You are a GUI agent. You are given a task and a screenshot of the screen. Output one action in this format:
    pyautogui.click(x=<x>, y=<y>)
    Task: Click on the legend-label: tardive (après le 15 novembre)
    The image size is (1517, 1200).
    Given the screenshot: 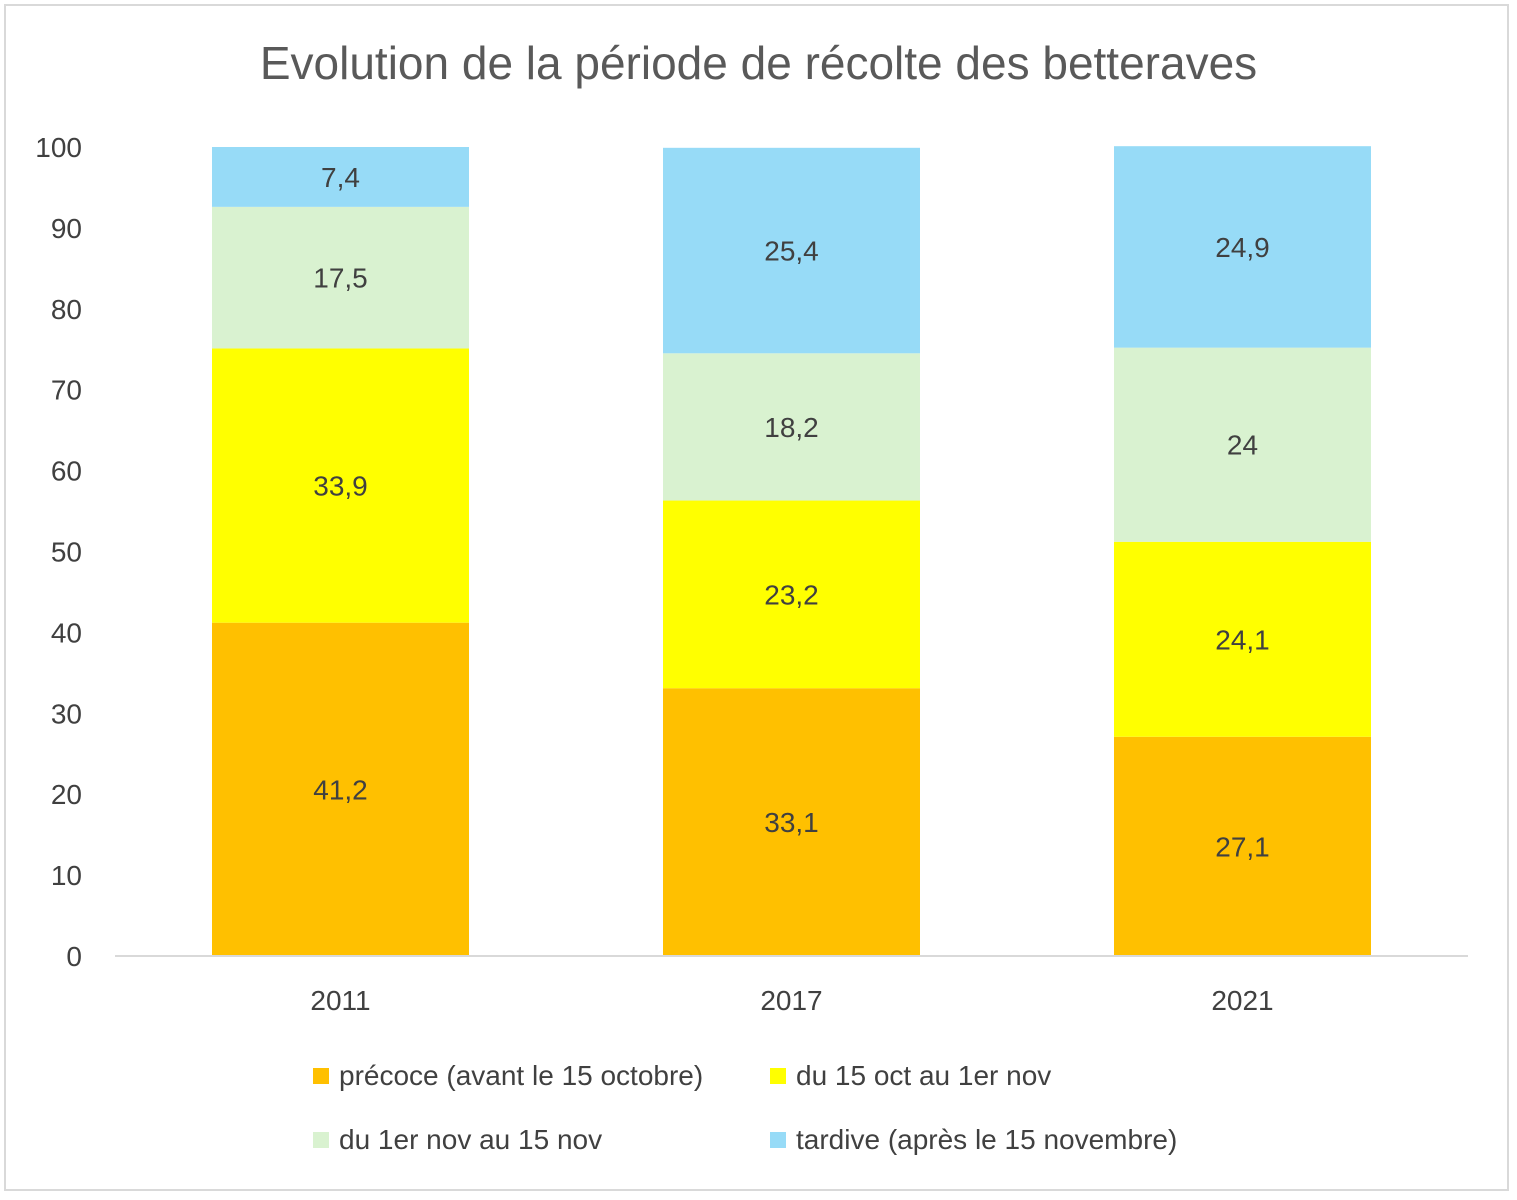 What is the action you would take?
    pyautogui.click(x=987, y=1139)
    